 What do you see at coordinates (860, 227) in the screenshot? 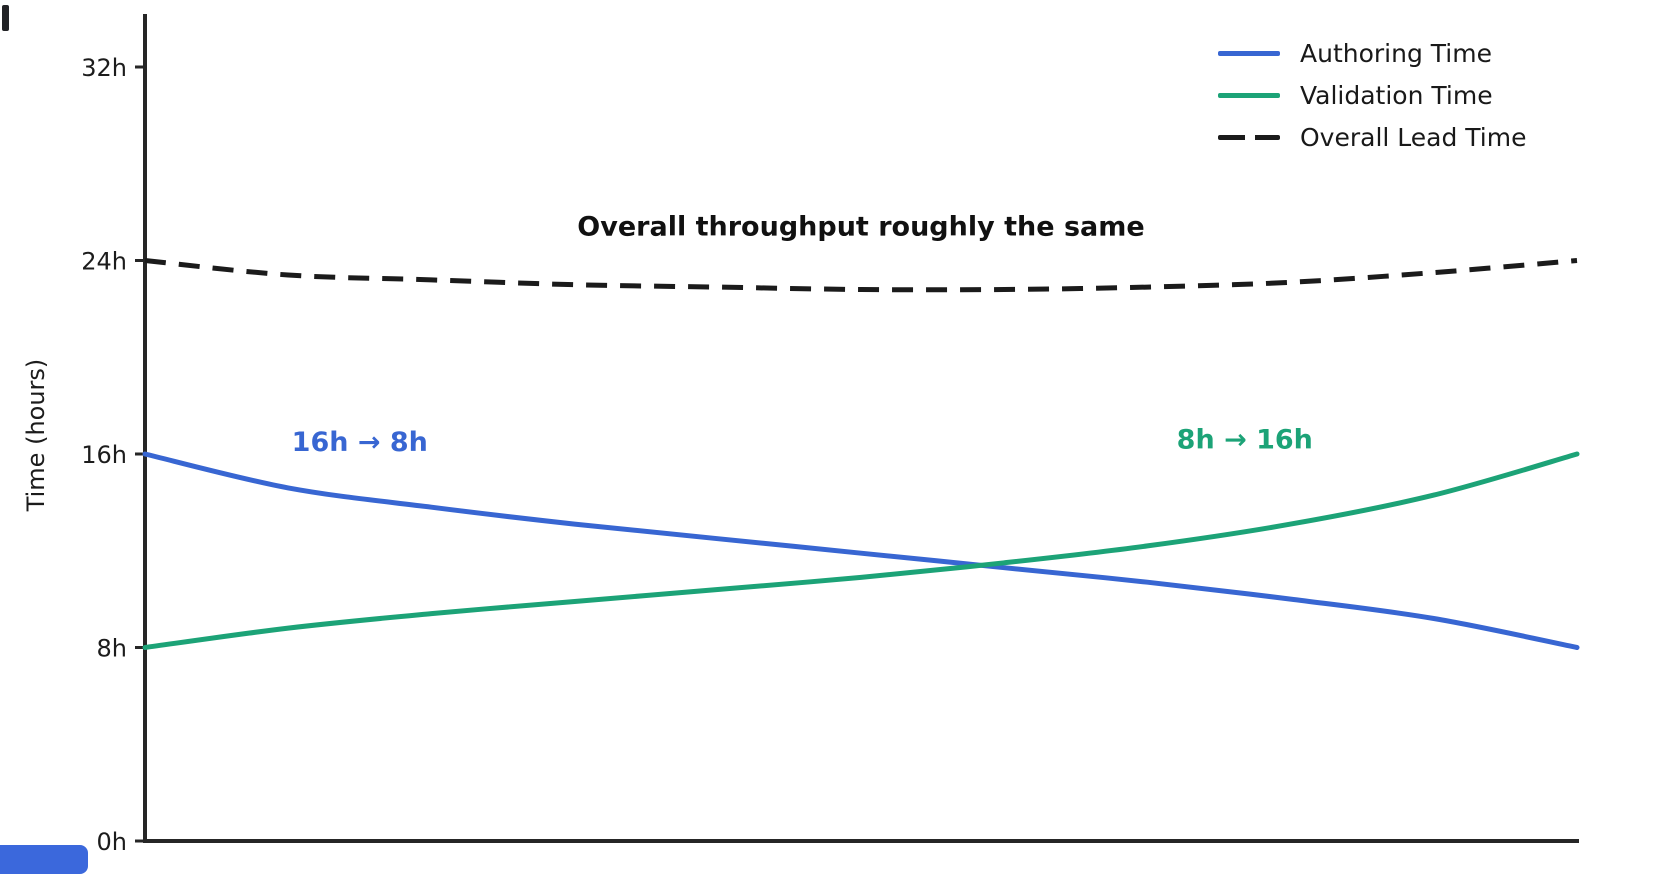
I see `annotation-overall-throughput-roughly-the-same: Overall throughput roughly the same` at bounding box center [860, 227].